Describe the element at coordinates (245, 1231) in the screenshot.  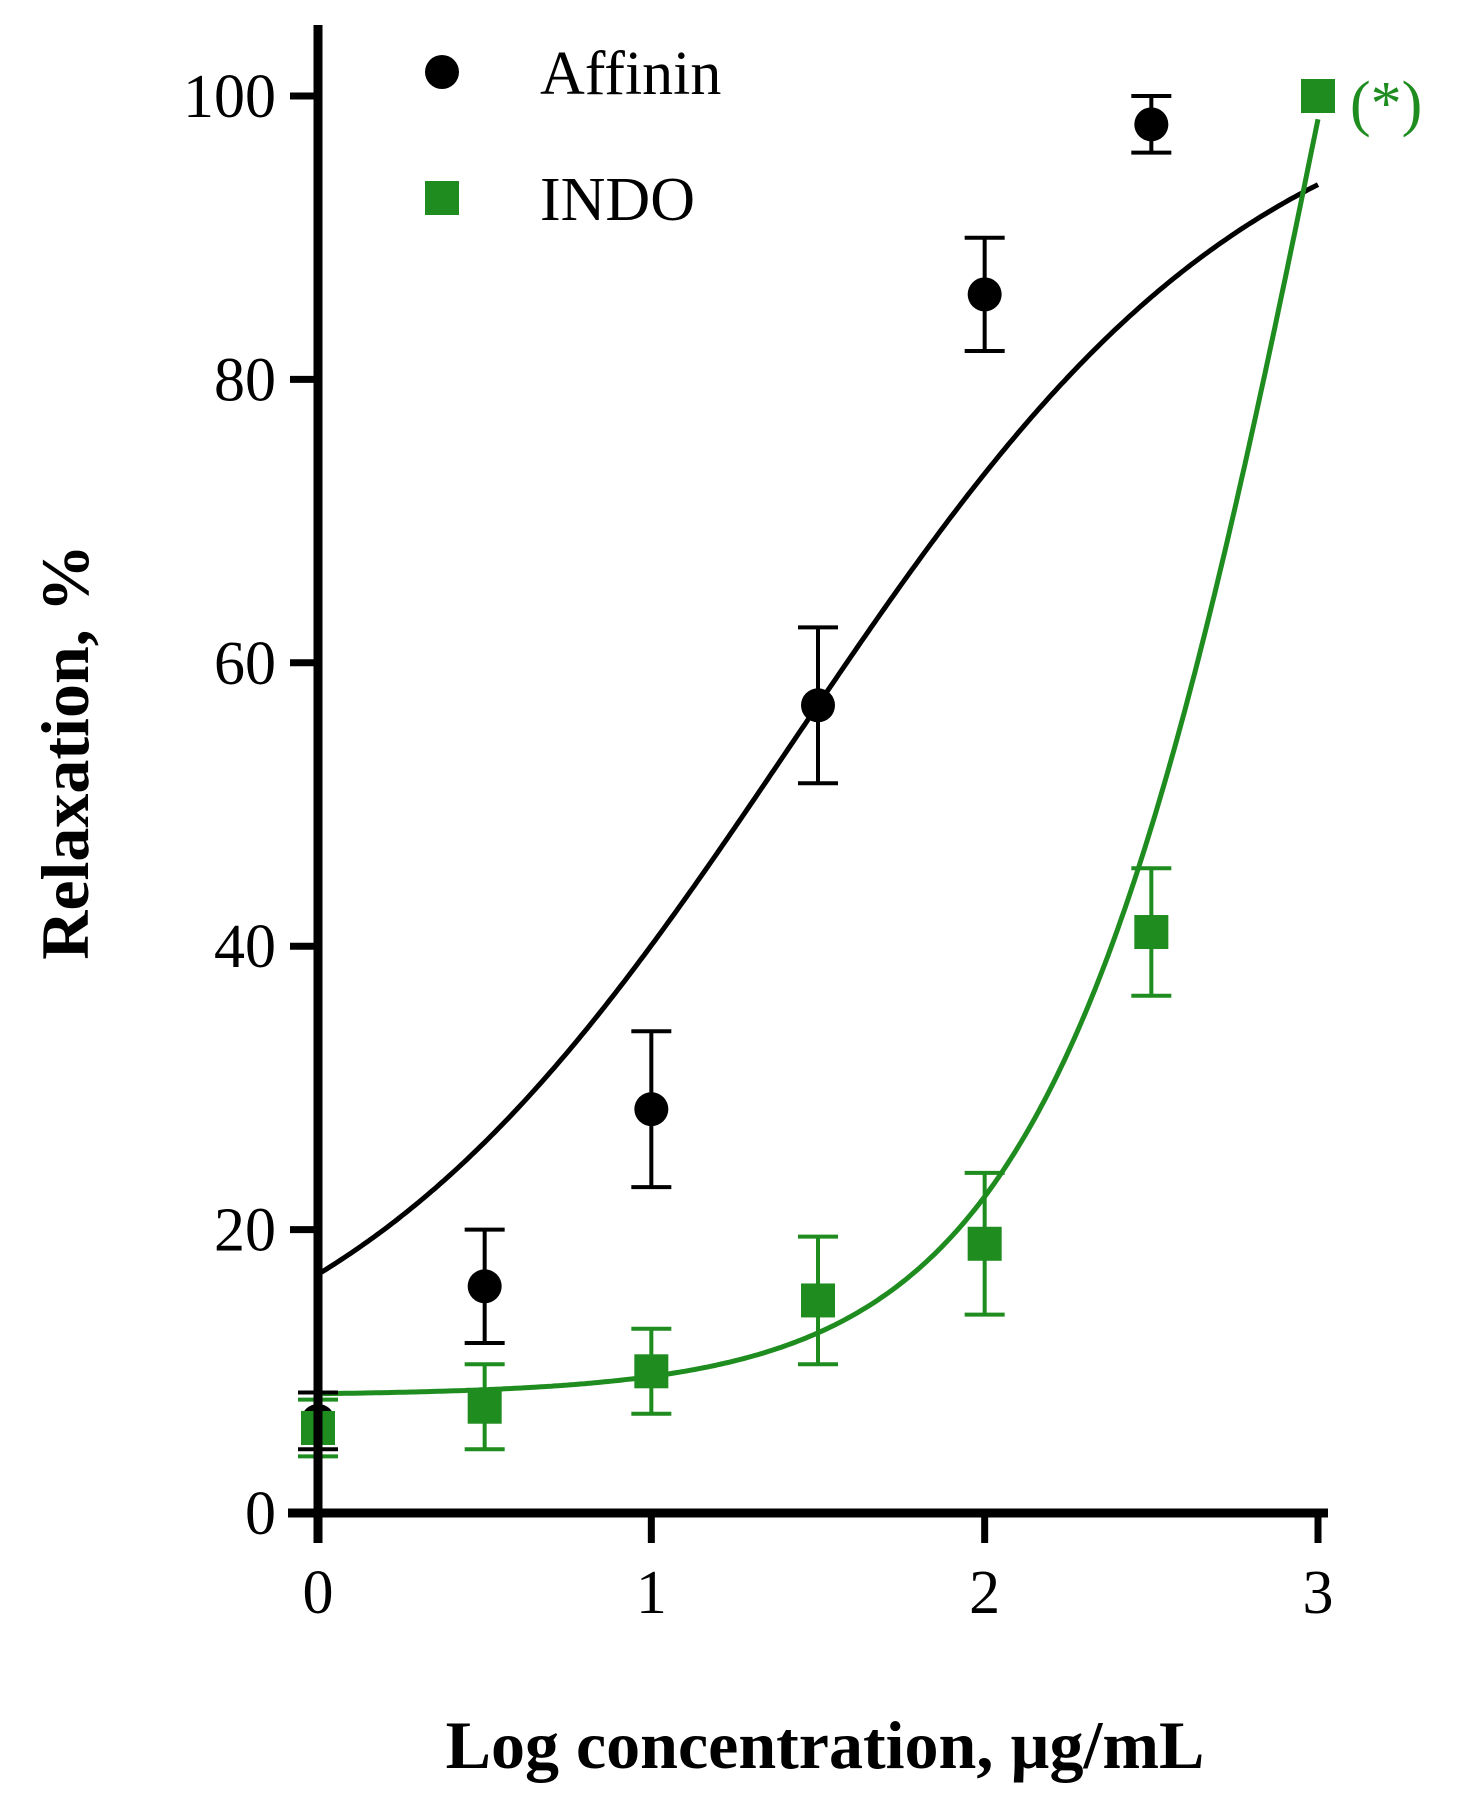
I see `y-tick-label: 20` at that location.